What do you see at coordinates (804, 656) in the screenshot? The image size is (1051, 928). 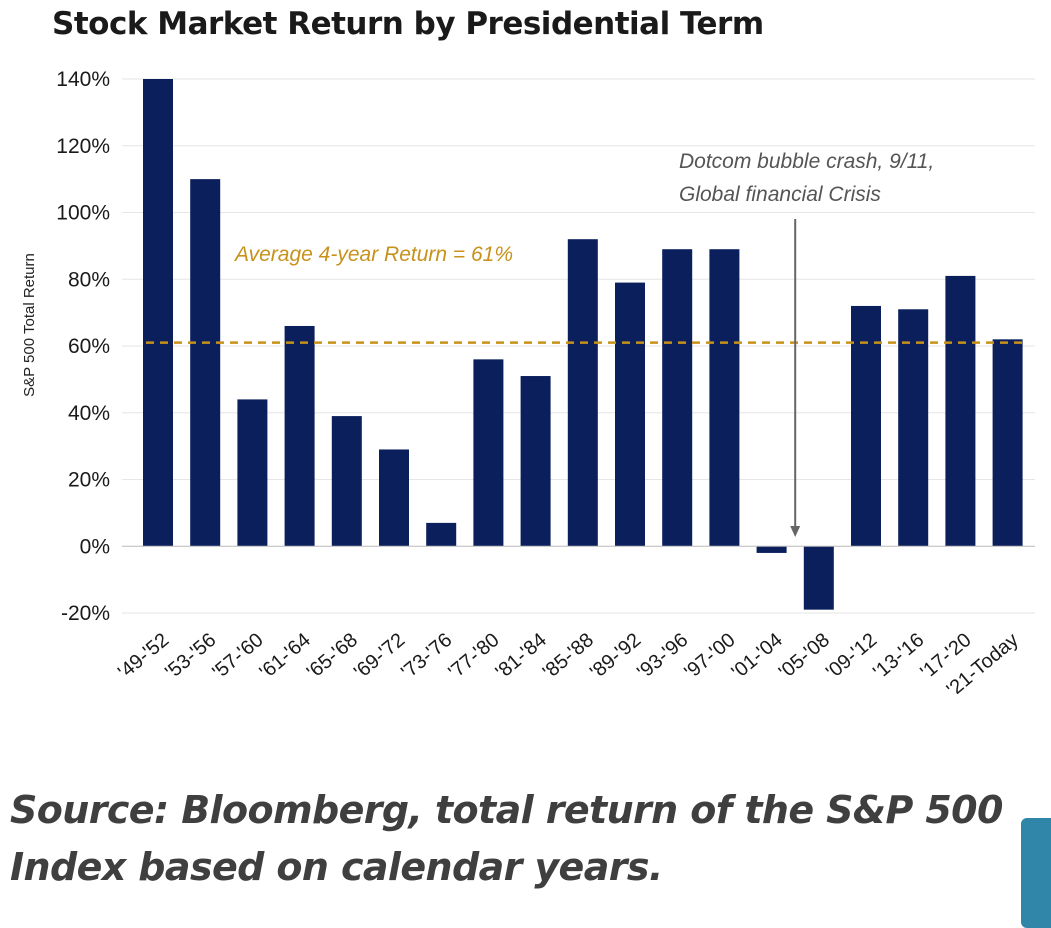 I see `x-tick-label: '05-'08` at bounding box center [804, 656].